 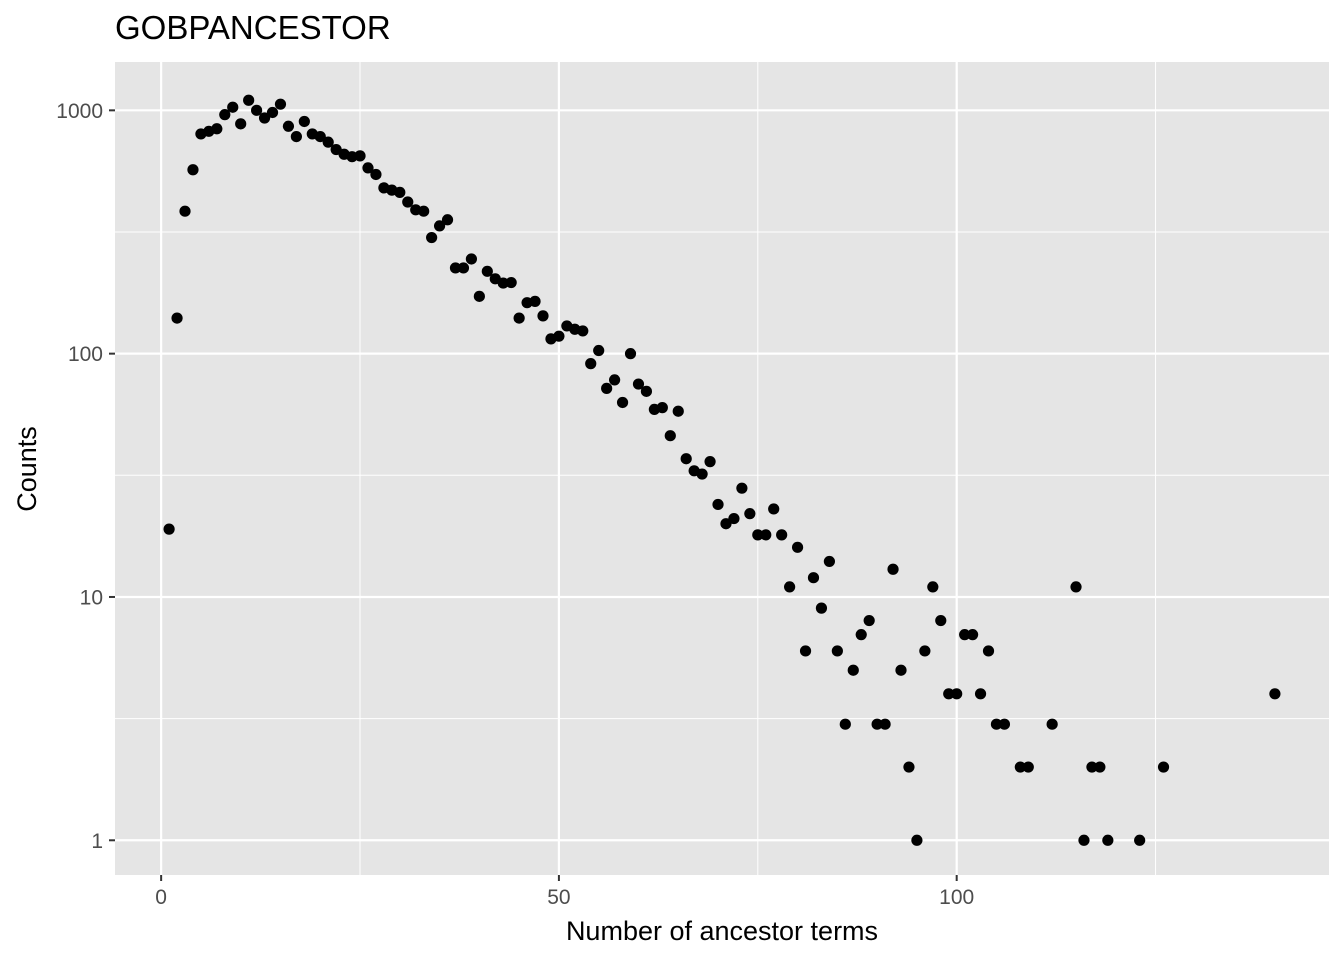 I want to click on y-tick-label: 10, so click(x=91, y=597).